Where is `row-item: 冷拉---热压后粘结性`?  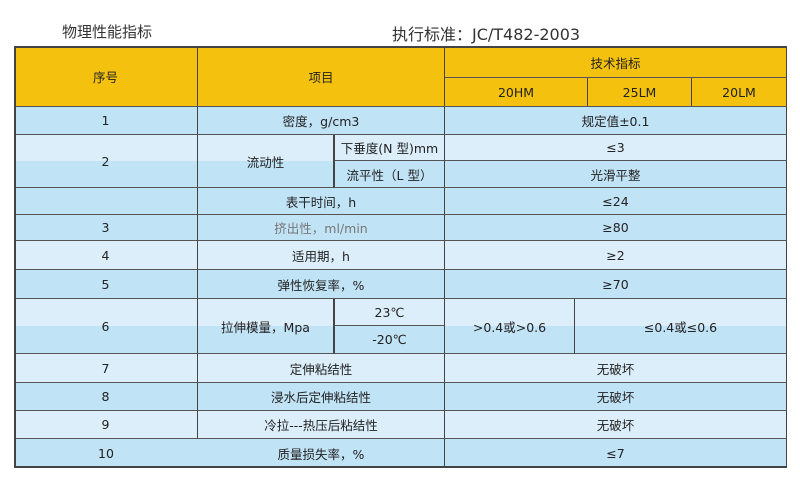
row-item: 冷拉---热压后粘结性 is located at coordinates (321, 425).